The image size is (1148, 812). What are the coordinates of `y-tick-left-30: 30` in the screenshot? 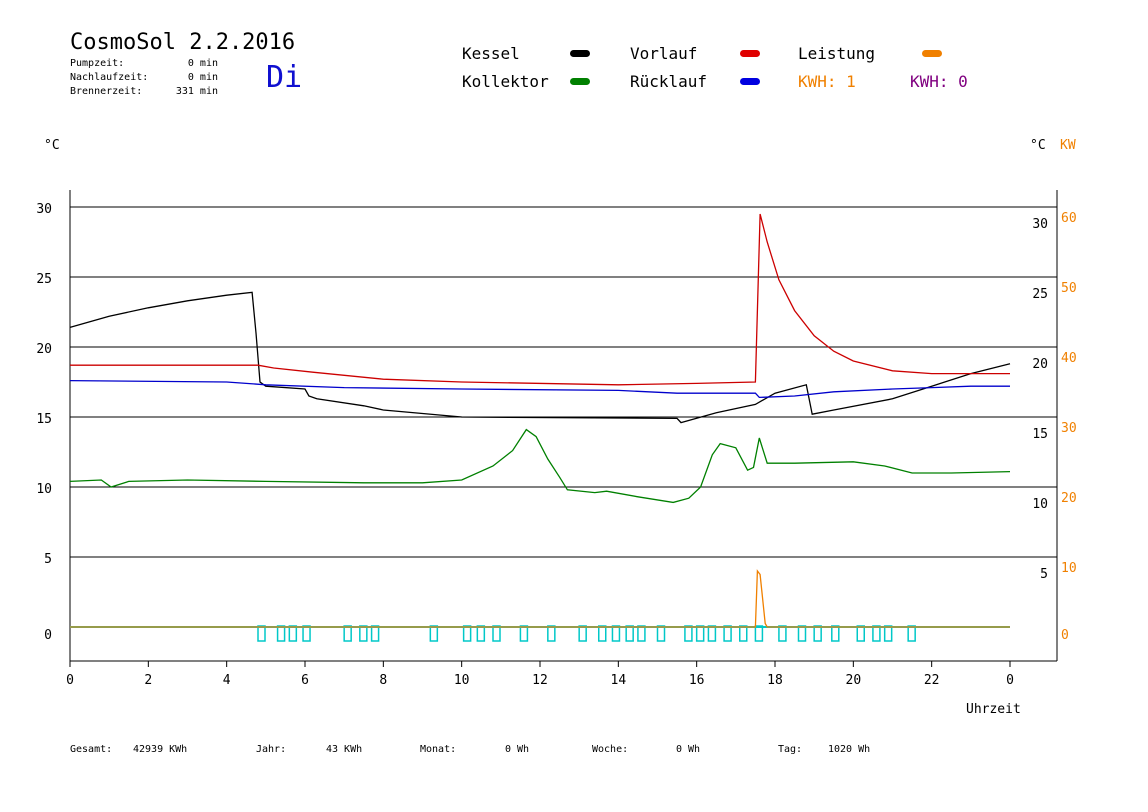 It's located at (44, 209).